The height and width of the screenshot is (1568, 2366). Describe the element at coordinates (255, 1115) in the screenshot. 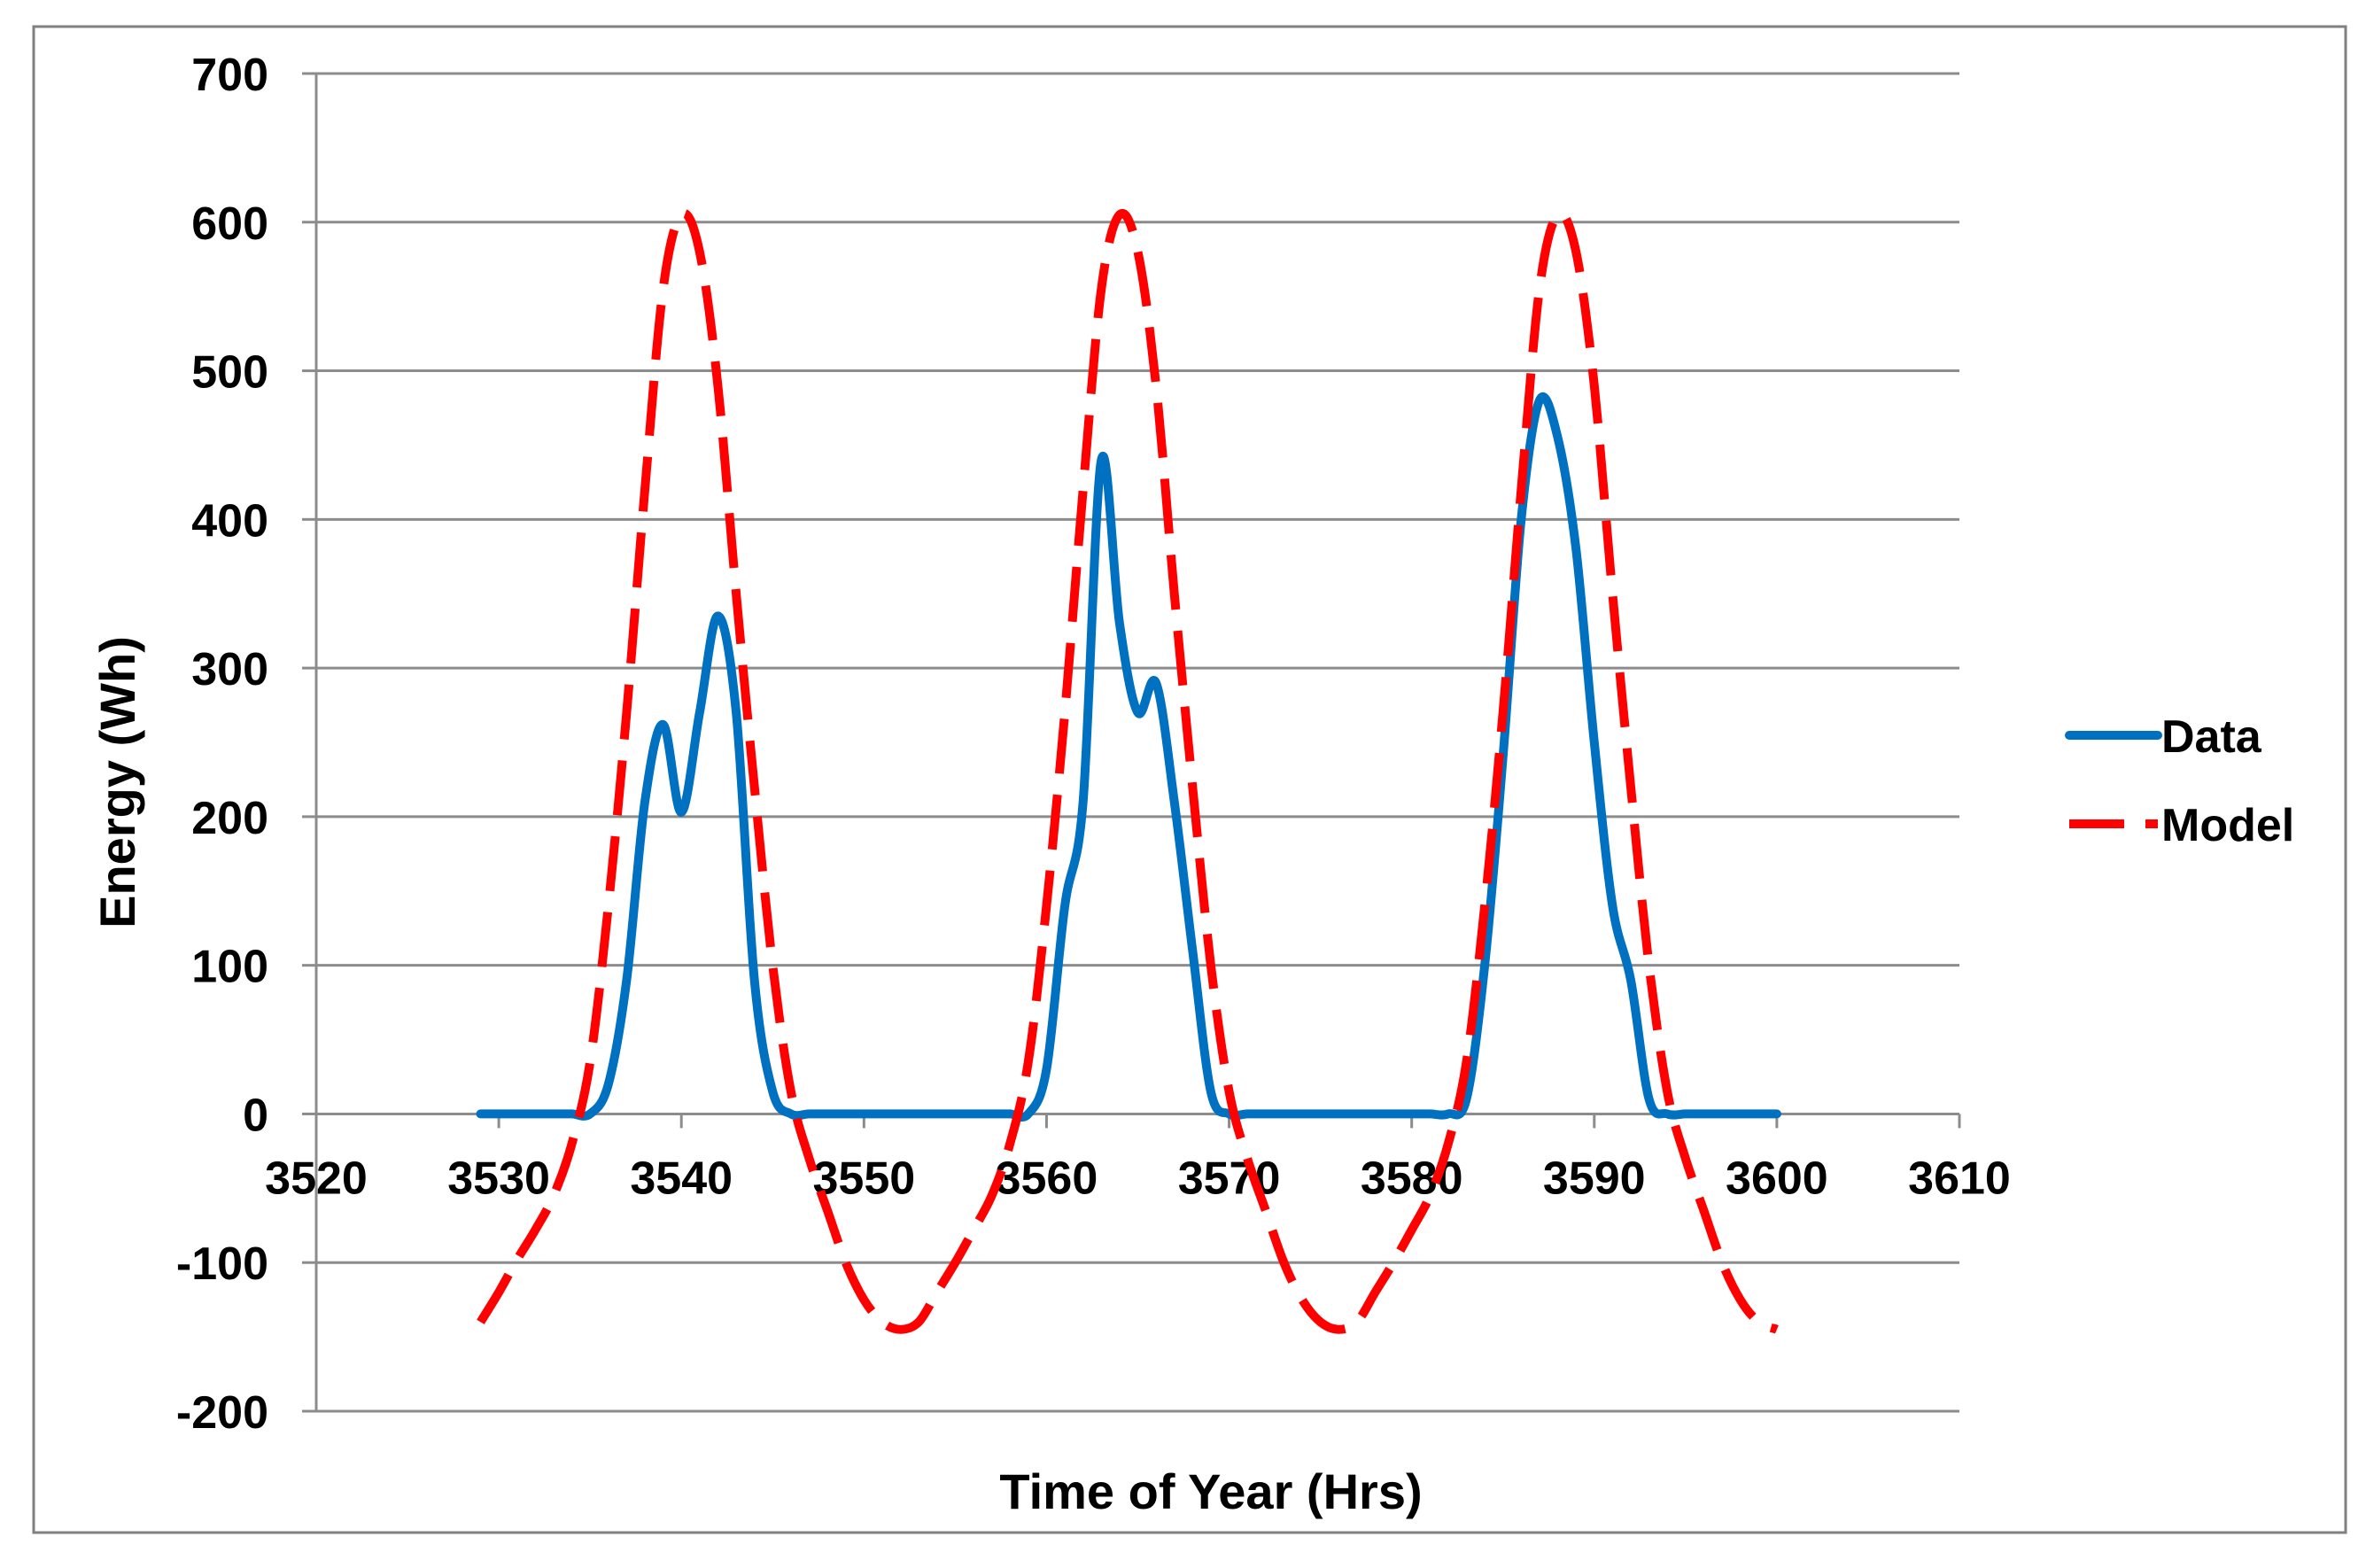

I see `y-tick-label: 0` at that location.